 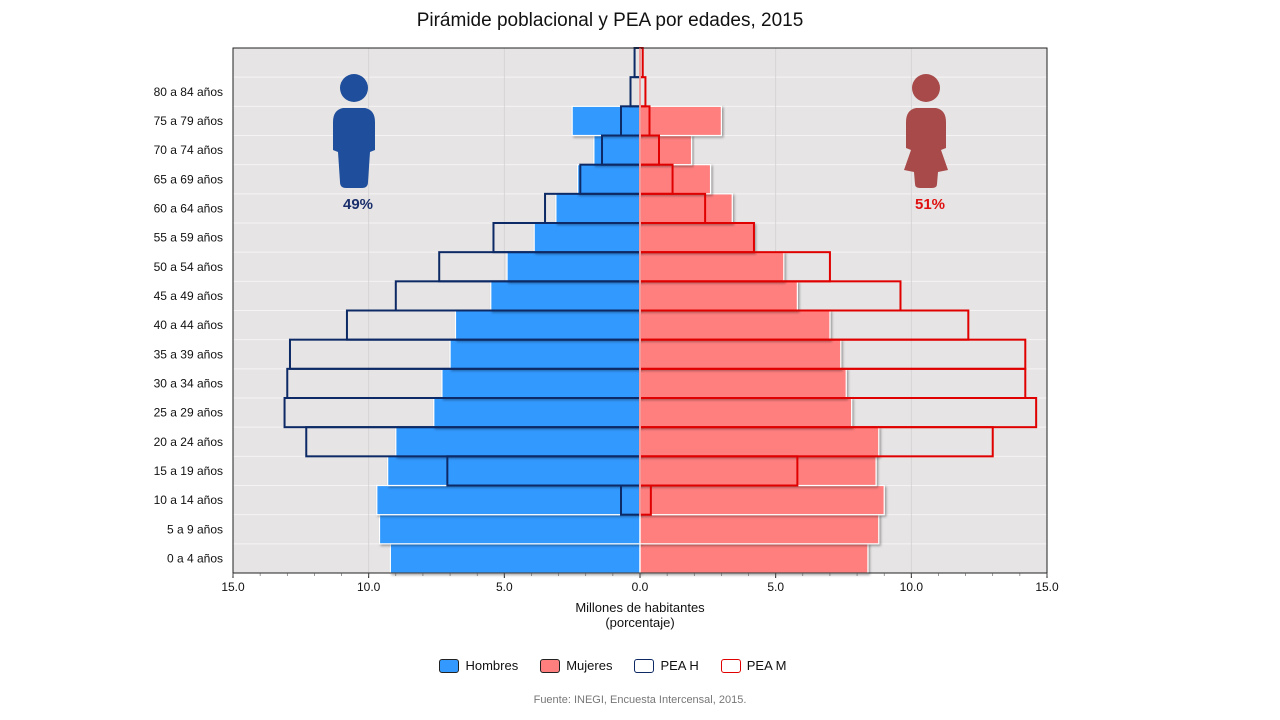 I want to click on y-tick-label: 10 a 14 años, so click(x=188, y=500).